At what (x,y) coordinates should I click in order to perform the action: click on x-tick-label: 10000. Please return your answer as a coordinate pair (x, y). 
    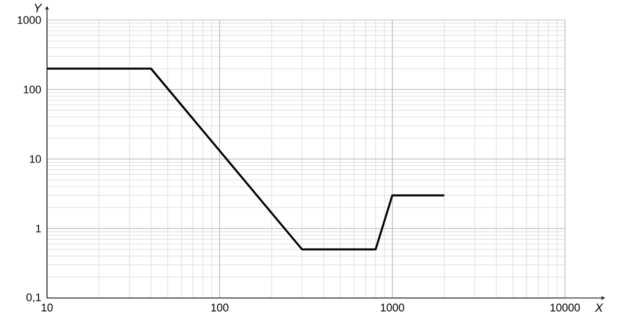
    Looking at the image, I should click on (565, 308).